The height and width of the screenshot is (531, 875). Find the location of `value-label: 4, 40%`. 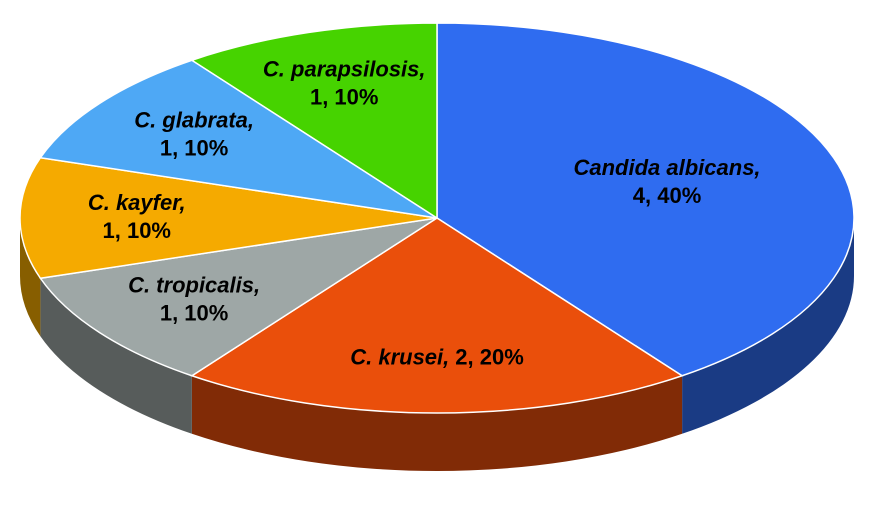

value-label: 4, 40% is located at coordinates (667, 195).